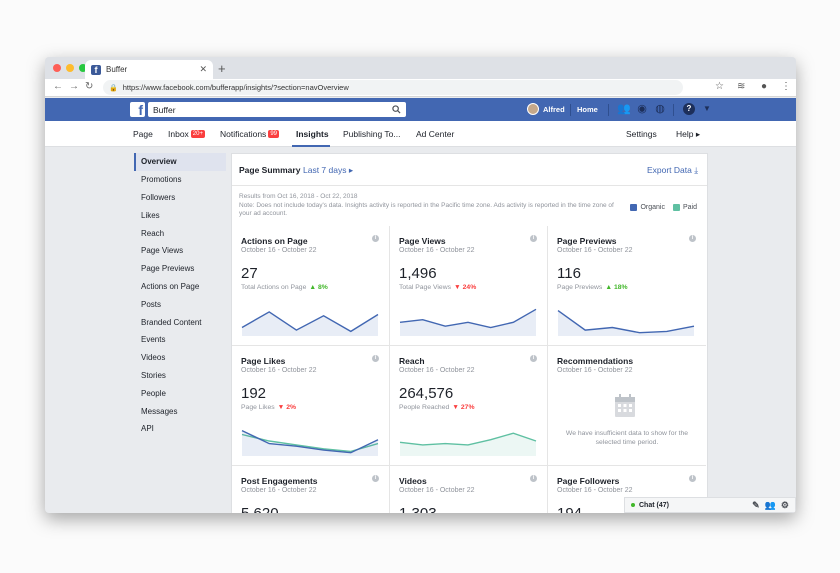 The image size is (840, 573). I want to click on messenger-icon: ◉, so click(642, 109).